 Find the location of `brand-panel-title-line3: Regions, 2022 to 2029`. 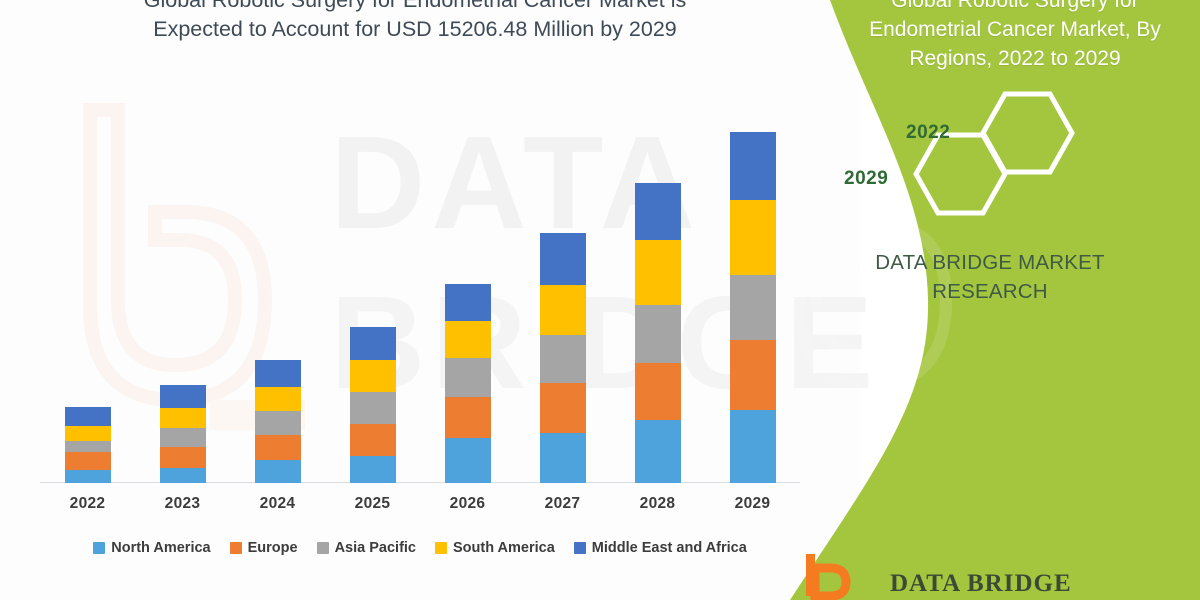

brand-panel-title-line3: Regions, 2022 to 2029 is located at coordinates (1015, 58).